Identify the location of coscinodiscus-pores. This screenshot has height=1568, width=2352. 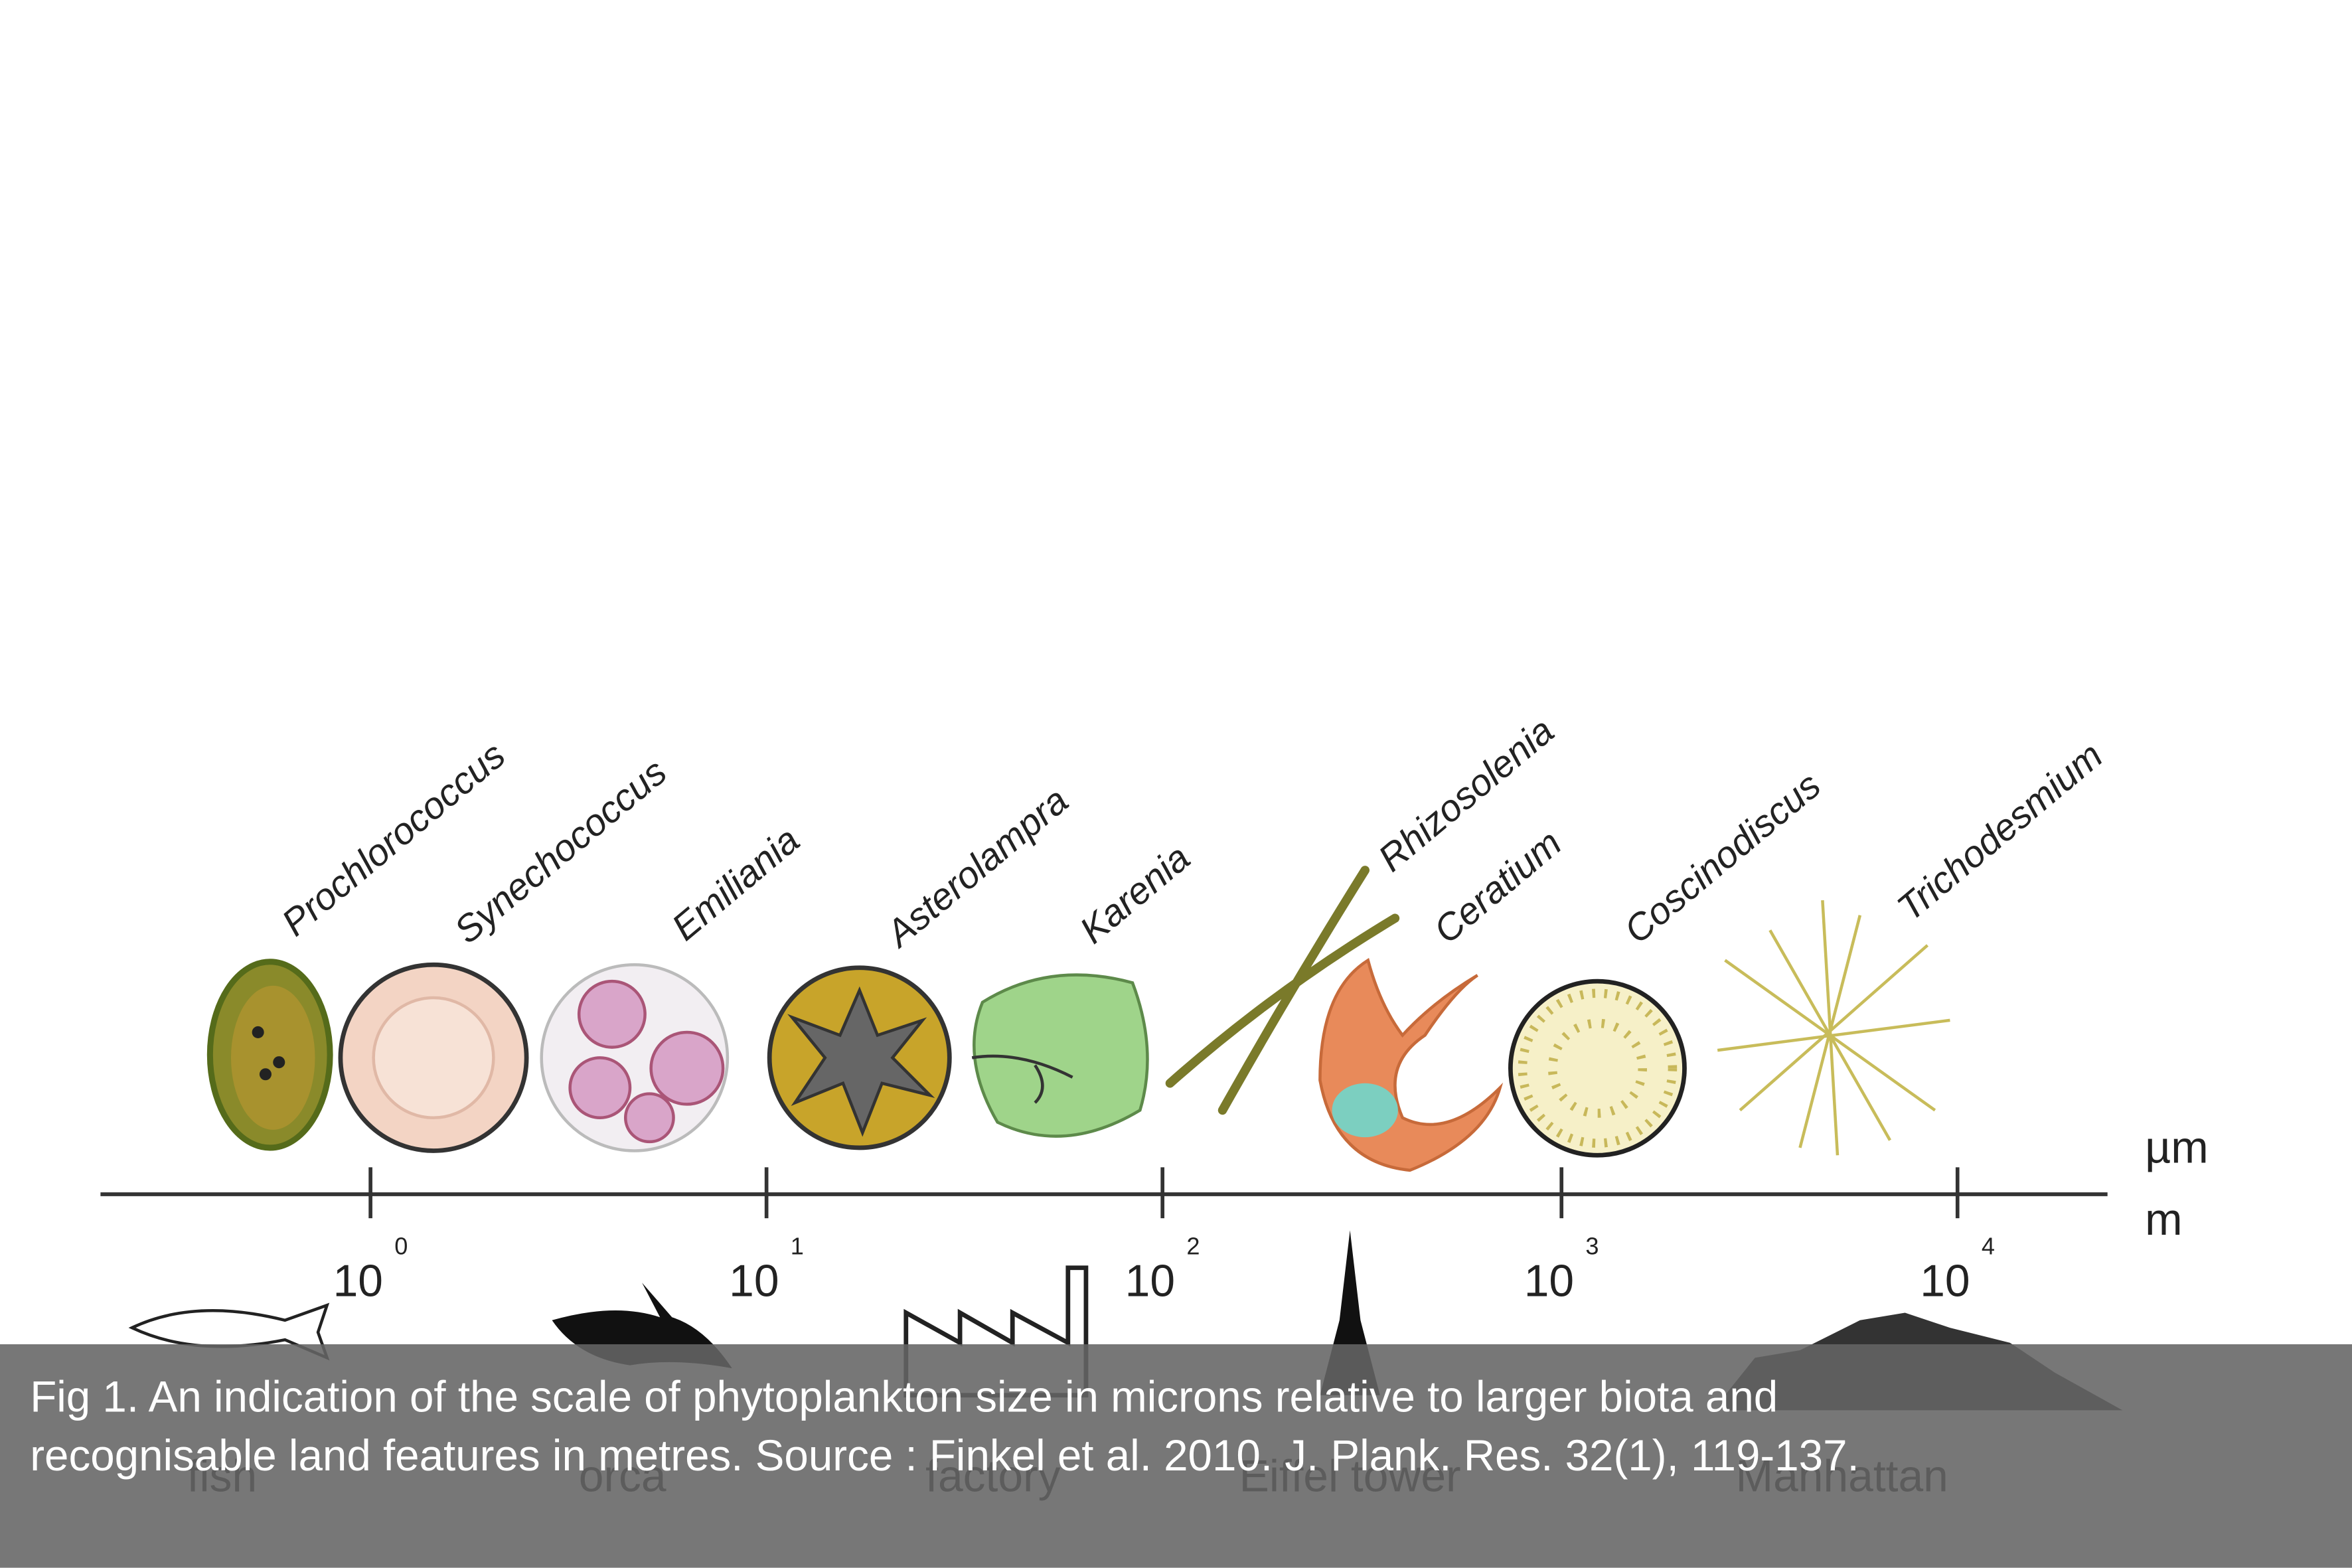
(1598, 1068).